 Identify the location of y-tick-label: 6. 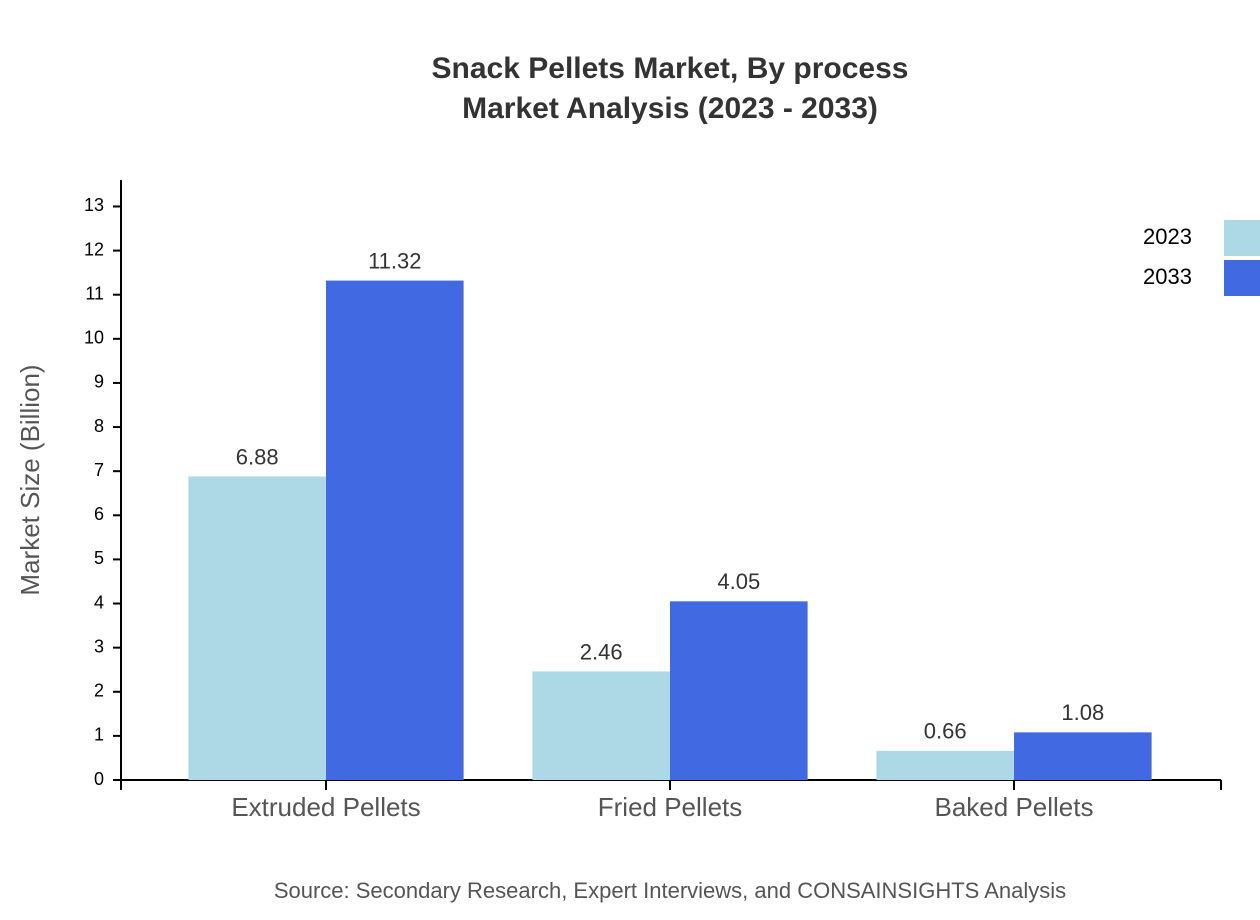
(99, 514).